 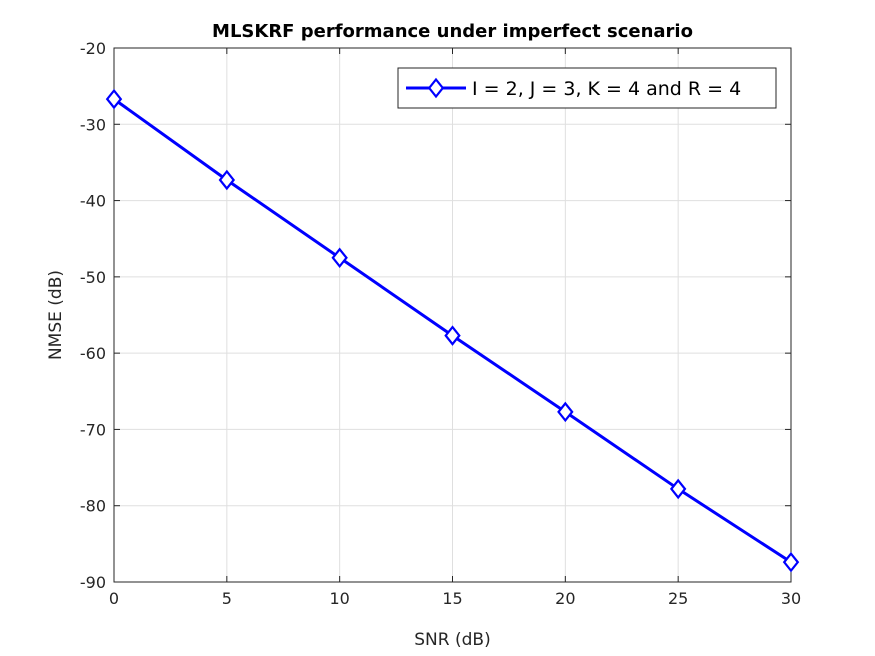 What do you see at coordinates (93, 353) in the screenshot?
I see `y-tick-label: -60` at bounding box center [93, 353].